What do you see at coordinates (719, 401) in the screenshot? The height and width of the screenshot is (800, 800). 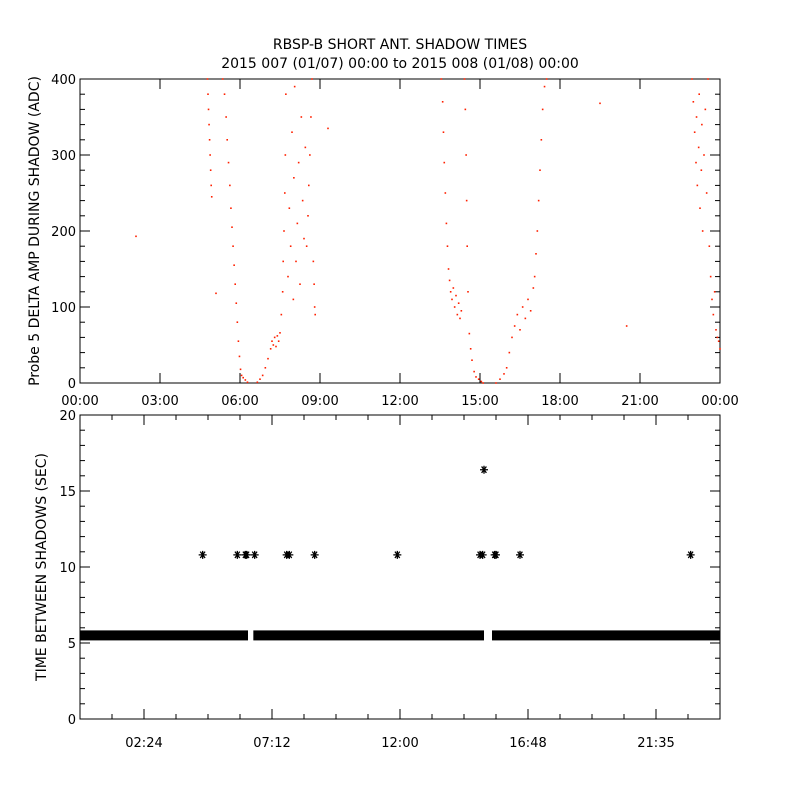 I see `x-tick-label: 00:00` at bounding box center [719, 401].